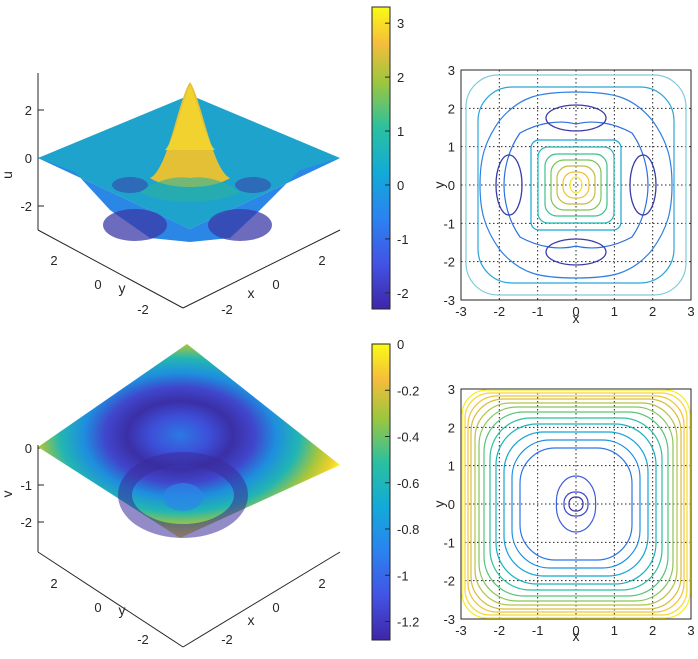 The width and height of the screenshot is (698, 659). What do you see at coordinates (400, 131) in the screenshot?
I see `colorbar-tick-label: 1` at bounding box center [400, 131].